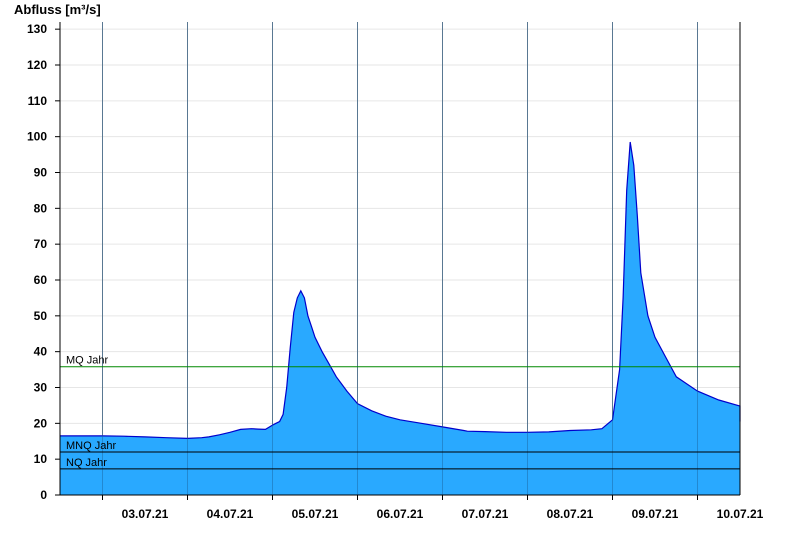 This screenshot has height=550, width=800. What do you see at coordinates (43, 495) in the screenshot?
I see `y-tick-label: 0` at bounding box center [43, 495].